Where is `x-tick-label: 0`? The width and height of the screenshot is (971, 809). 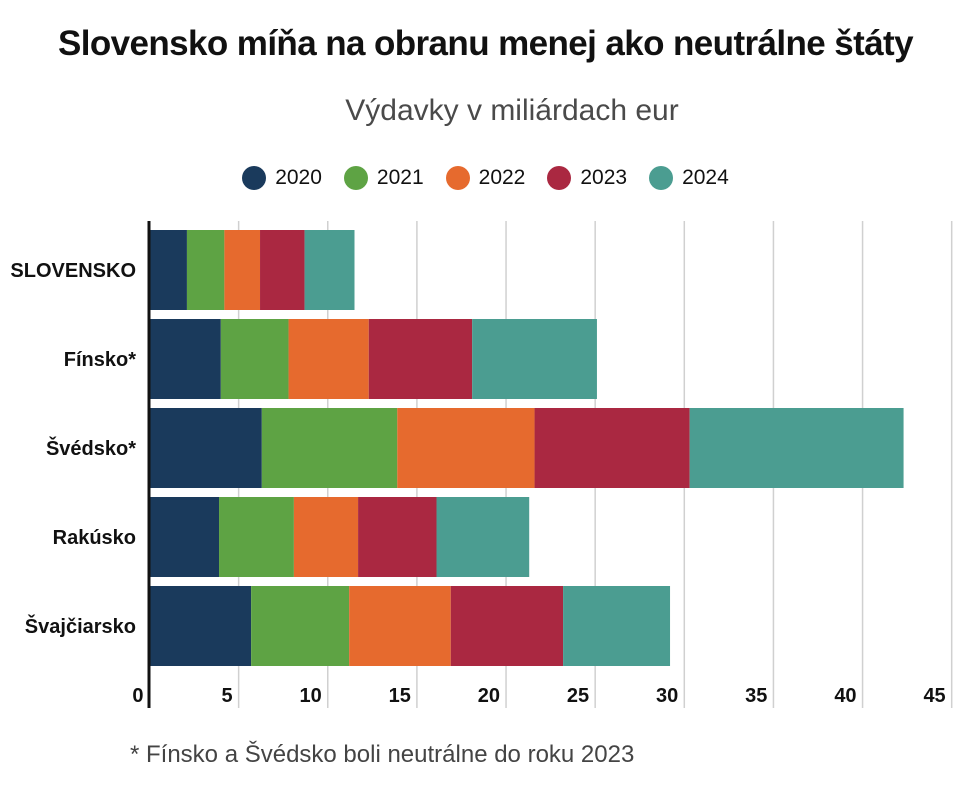
x-tick-label: 0 is located at coordinates (137, 696).